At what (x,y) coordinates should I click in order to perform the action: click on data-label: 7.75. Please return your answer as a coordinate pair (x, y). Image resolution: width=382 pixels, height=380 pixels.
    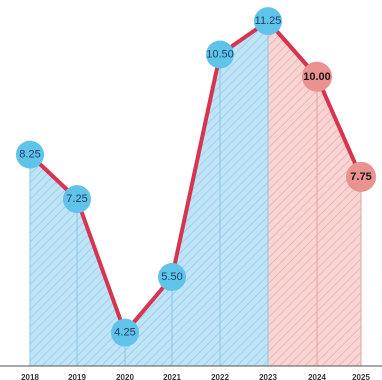
    Looking at the image, I should click on (360, 177).